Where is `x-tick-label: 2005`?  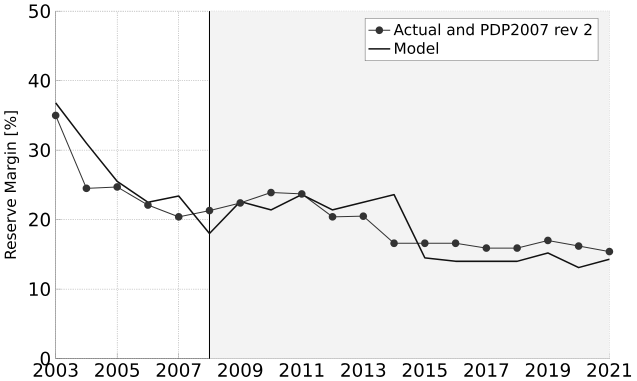
x-tick-label: 2005 is located at coordinates (117, 369).